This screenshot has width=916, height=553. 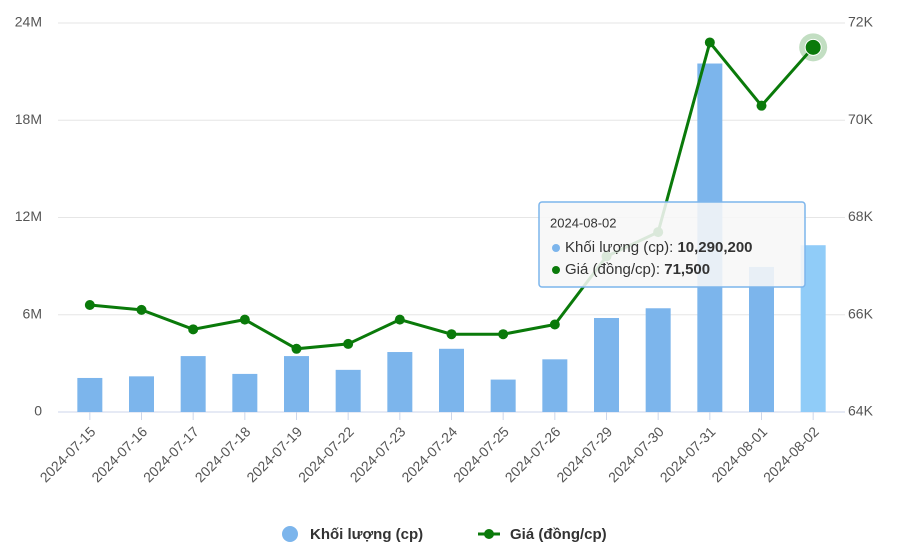 I want to click on tooltip-name: Giá (đồng/cp), so click(x=610, y=269).